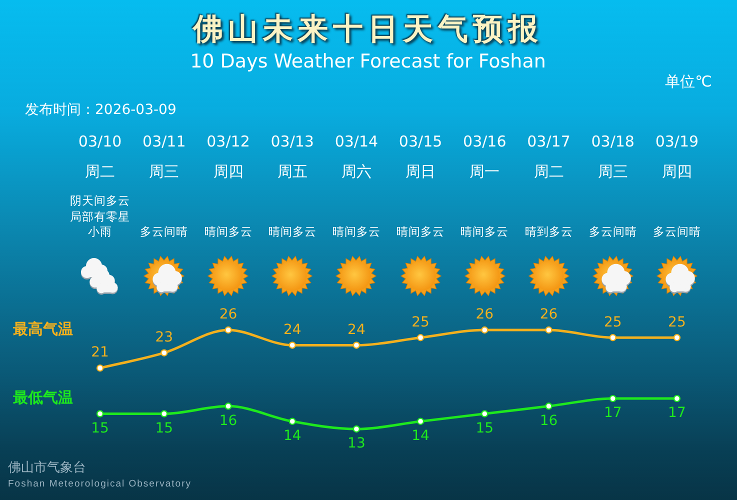  Describe the element at coordinates (100, 110) in the screenshot. I see `text: 发布时间：2026-03-09` at that location.